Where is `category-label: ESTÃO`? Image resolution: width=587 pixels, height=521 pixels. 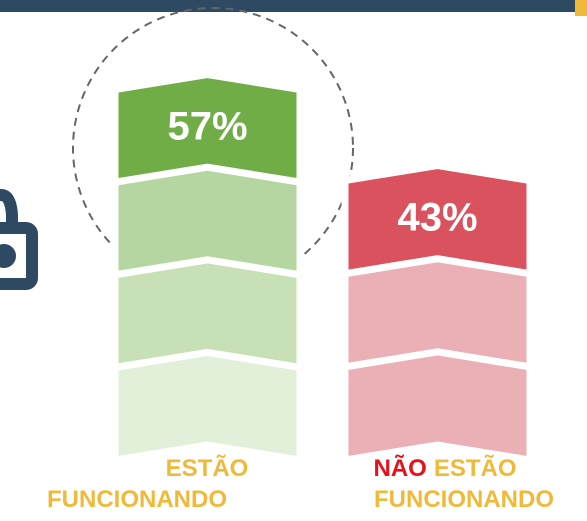
category-label: ESTÃO is located at coordinates (207, 468).